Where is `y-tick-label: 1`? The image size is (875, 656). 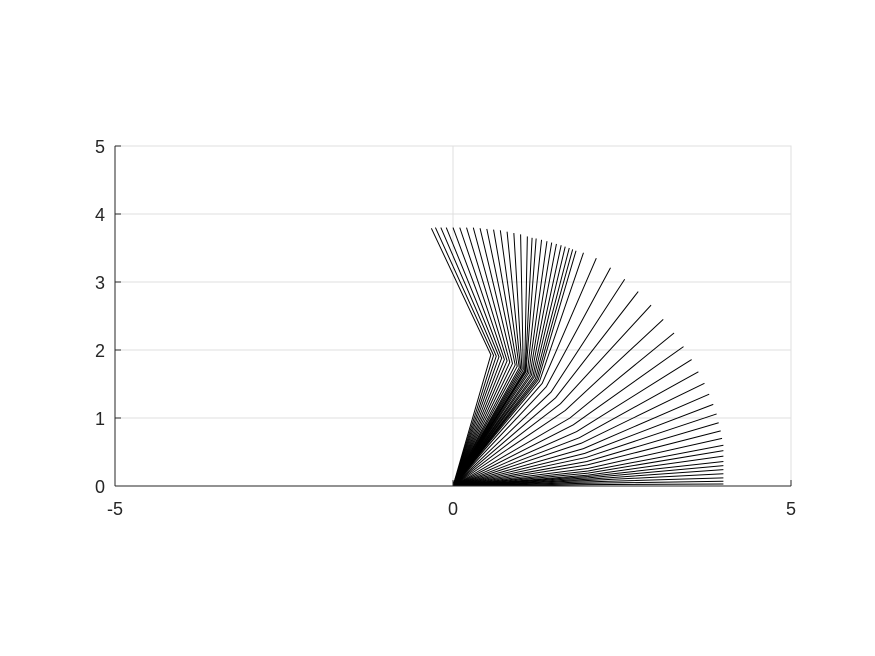
y-tick-label: 1 is located at coordinates (100, 419).